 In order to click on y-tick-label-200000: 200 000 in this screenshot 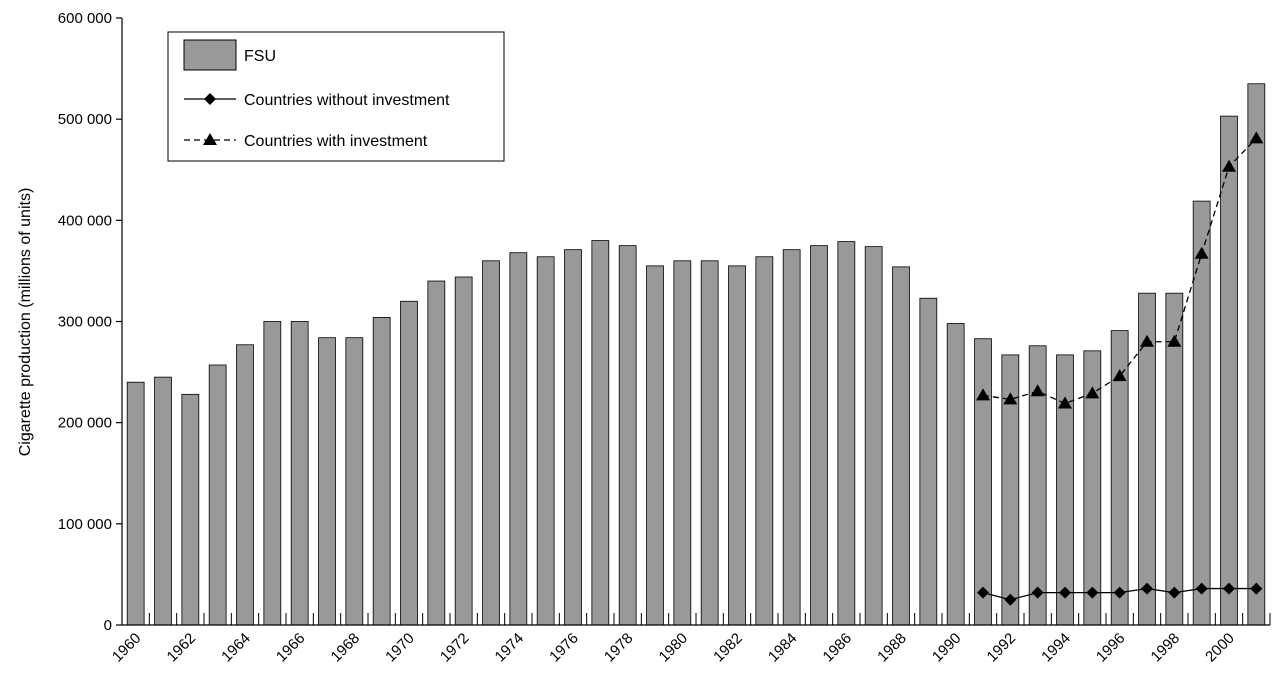, I will do `click(85, 423)`.